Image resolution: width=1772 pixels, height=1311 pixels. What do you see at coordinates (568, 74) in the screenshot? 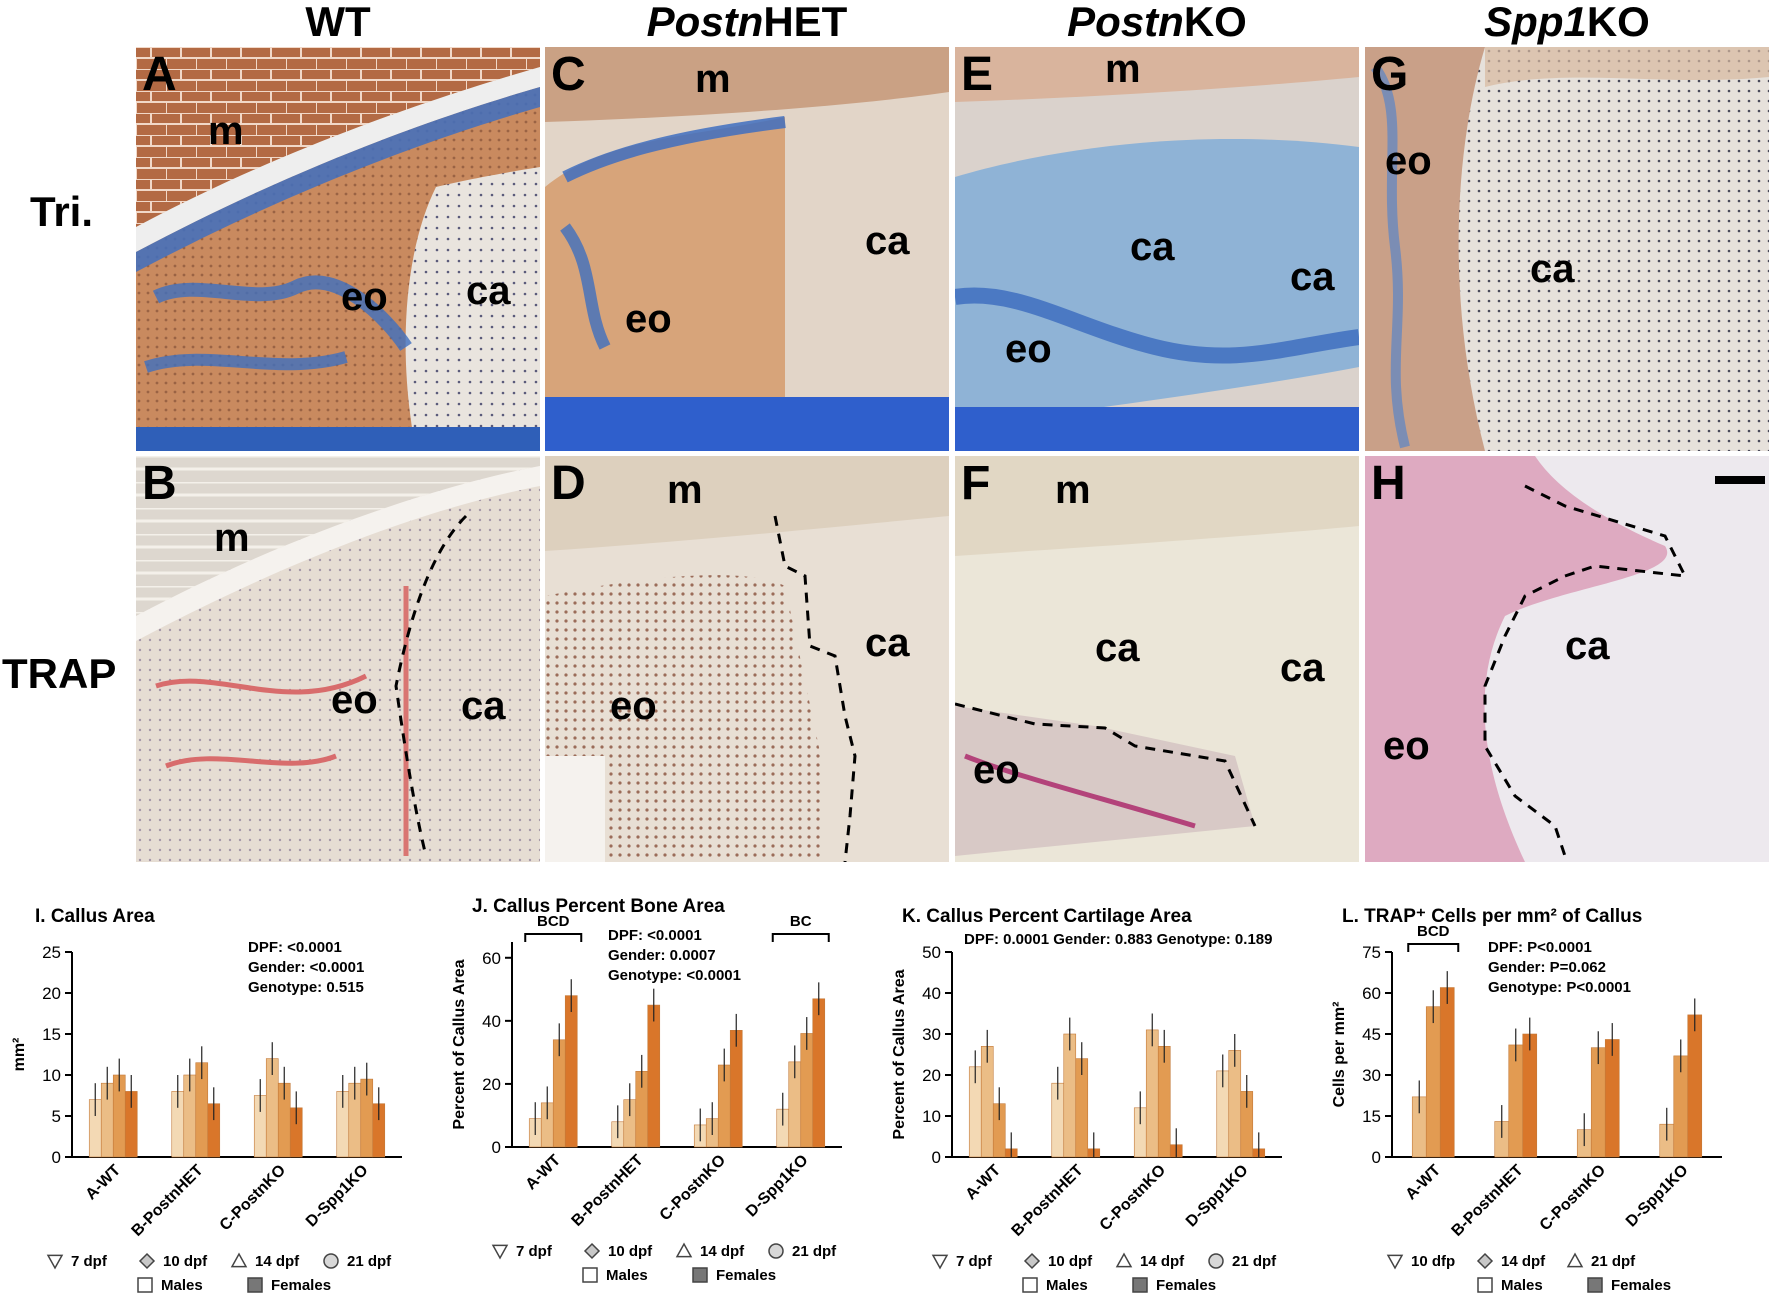
I see `panel-letter: C` at bounding box center [568, 74].